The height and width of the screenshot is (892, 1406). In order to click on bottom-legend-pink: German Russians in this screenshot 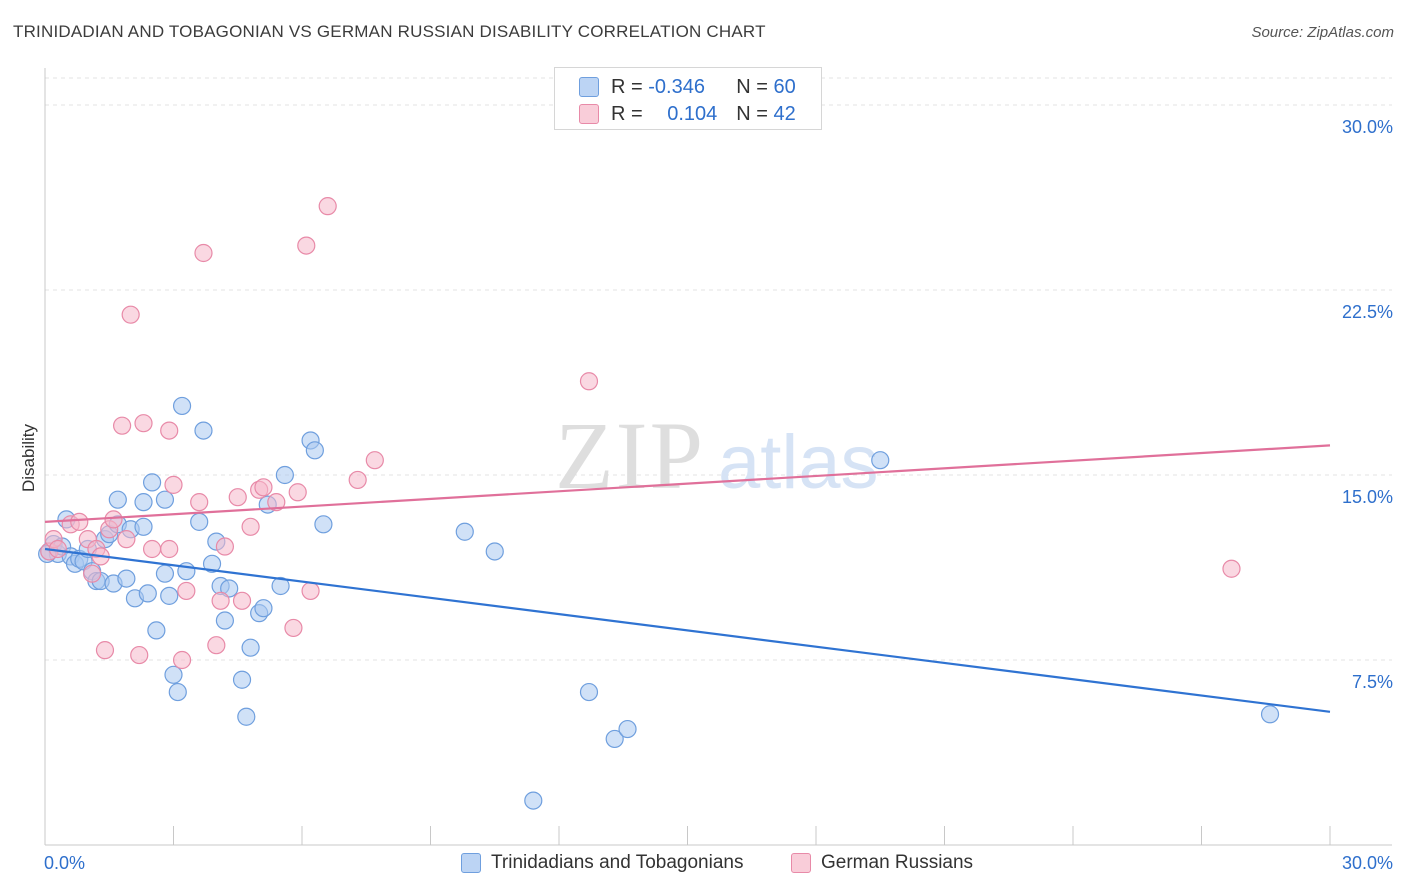, I will do `click(882, 863)`.